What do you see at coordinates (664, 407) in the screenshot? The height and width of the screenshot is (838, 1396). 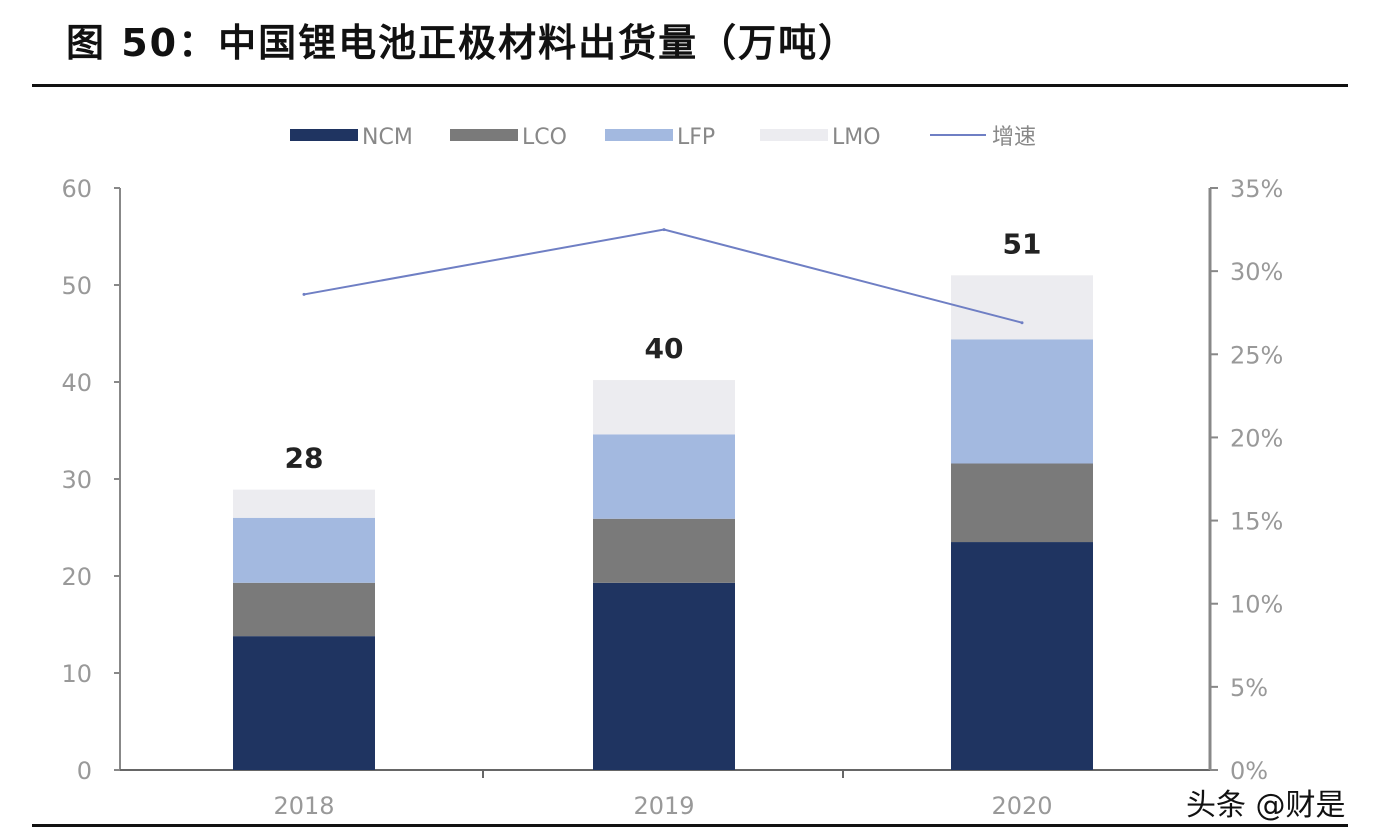 I see `bar-lmo-2019` at bounding box center [664, 407].